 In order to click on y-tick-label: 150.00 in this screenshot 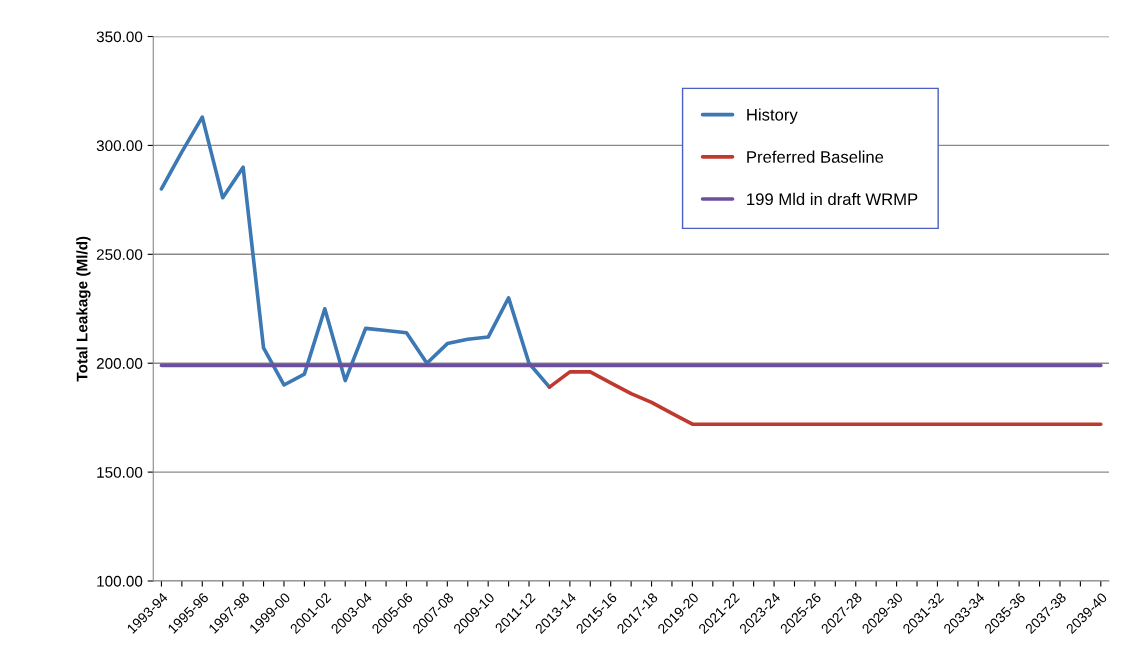, I will do `click(120, 472)`.